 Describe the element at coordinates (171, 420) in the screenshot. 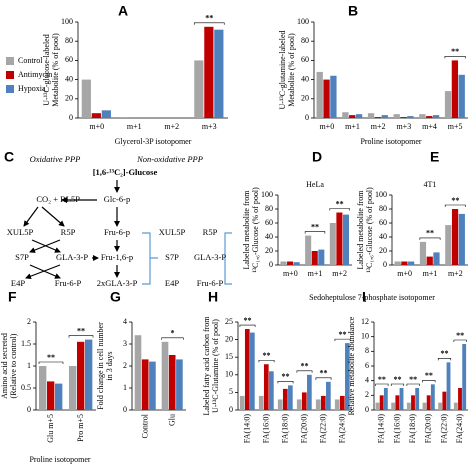

I see `x-tick-label: Glu` at that location.